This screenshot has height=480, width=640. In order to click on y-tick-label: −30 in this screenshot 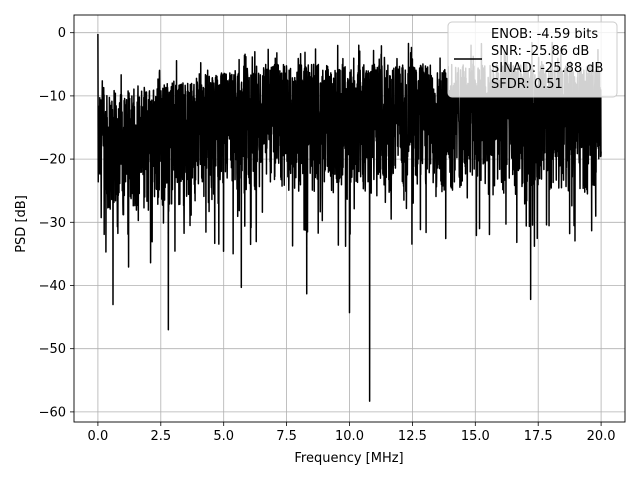, I will do `click(52, 223)`.